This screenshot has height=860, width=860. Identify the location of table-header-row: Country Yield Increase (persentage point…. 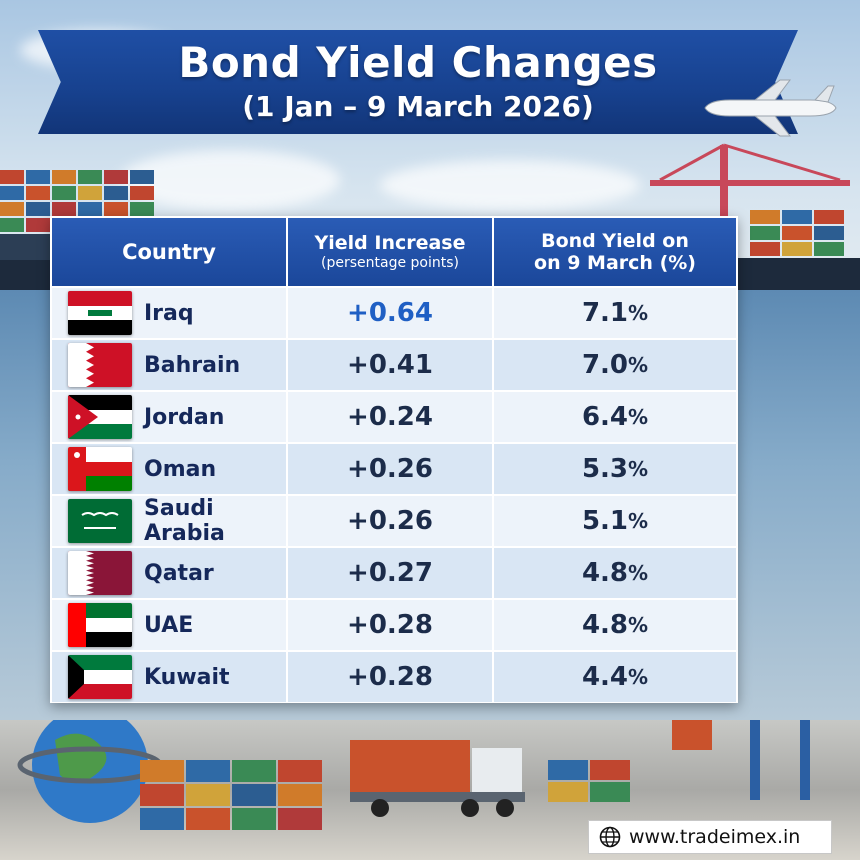
(394, 252).